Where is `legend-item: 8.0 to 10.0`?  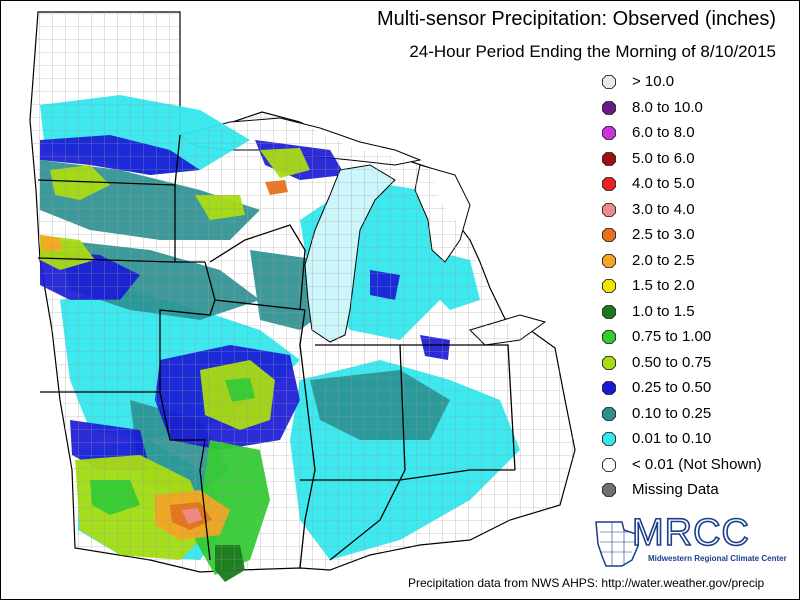
legend-item: 8.0 to 10.0 is located at coordinates (695, 109).